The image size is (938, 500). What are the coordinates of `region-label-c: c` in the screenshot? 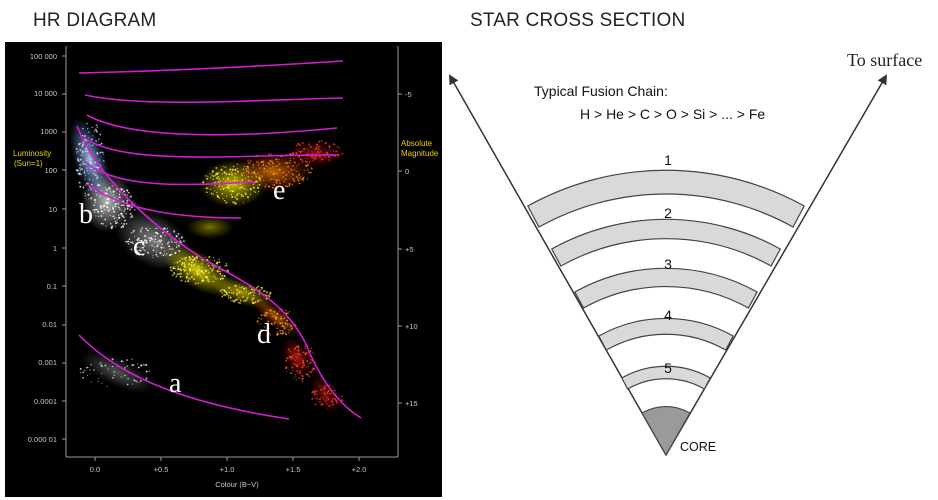 It's located at (139, 246).